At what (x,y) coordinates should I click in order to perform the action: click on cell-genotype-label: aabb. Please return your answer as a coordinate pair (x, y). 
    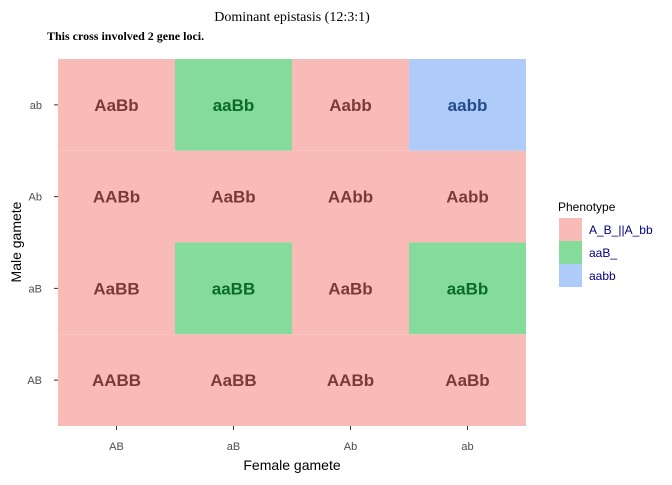
    Looking at the image, I should click on (468, 105).